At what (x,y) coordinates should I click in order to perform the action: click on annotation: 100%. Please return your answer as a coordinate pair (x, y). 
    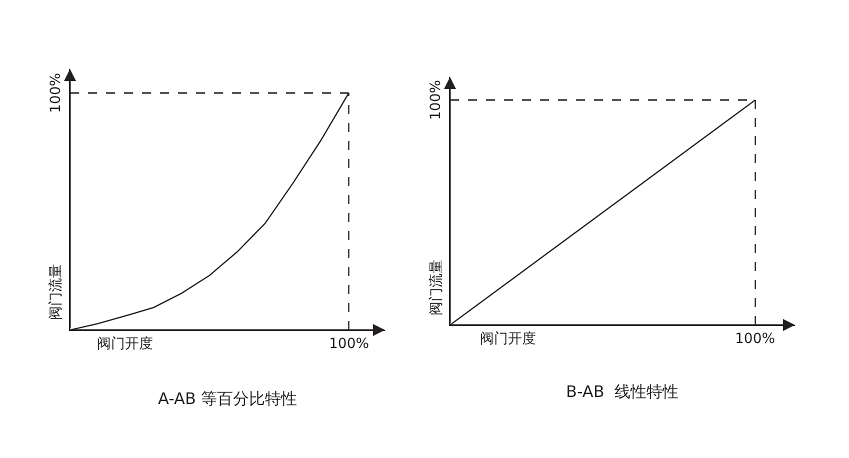
    Looking at the image, I should click on (436, 100).